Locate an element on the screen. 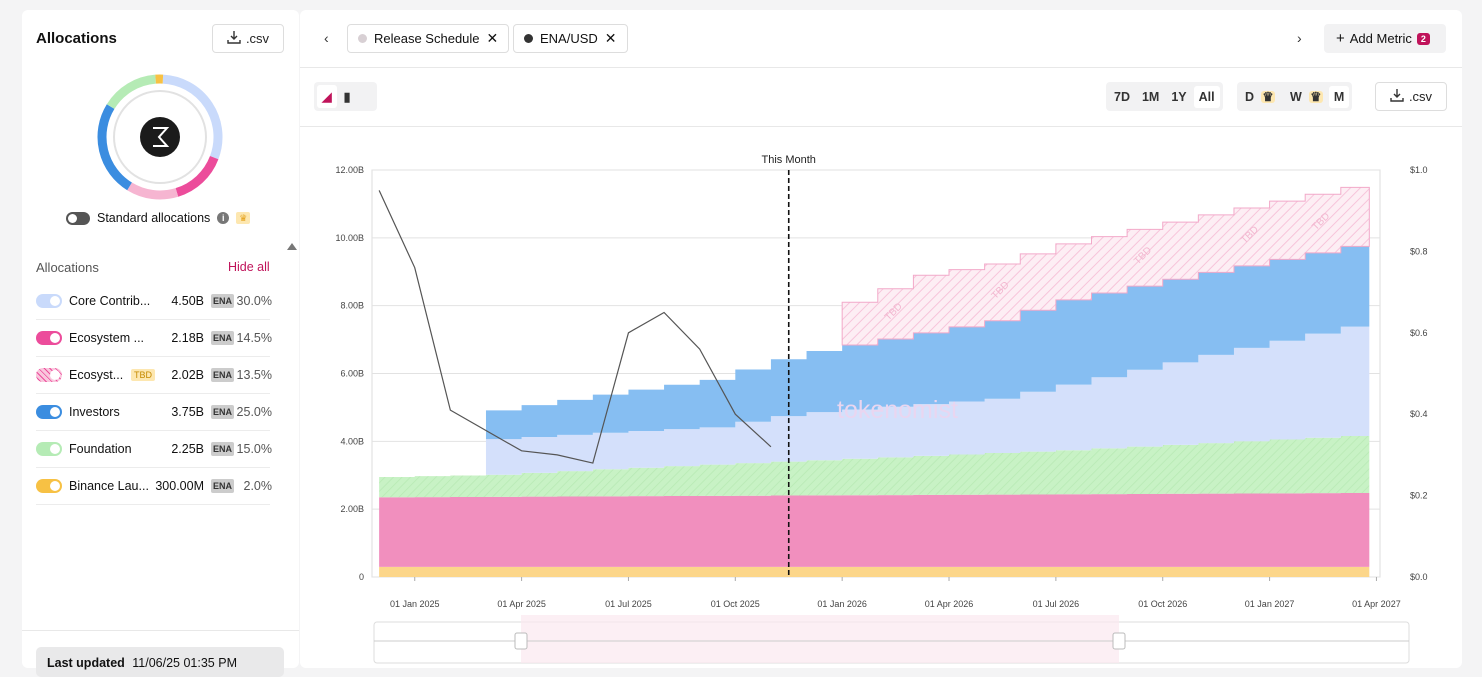 This screenshot has height=677, width=1482. allocation-name: Investors is located at coordinates (111, 412).